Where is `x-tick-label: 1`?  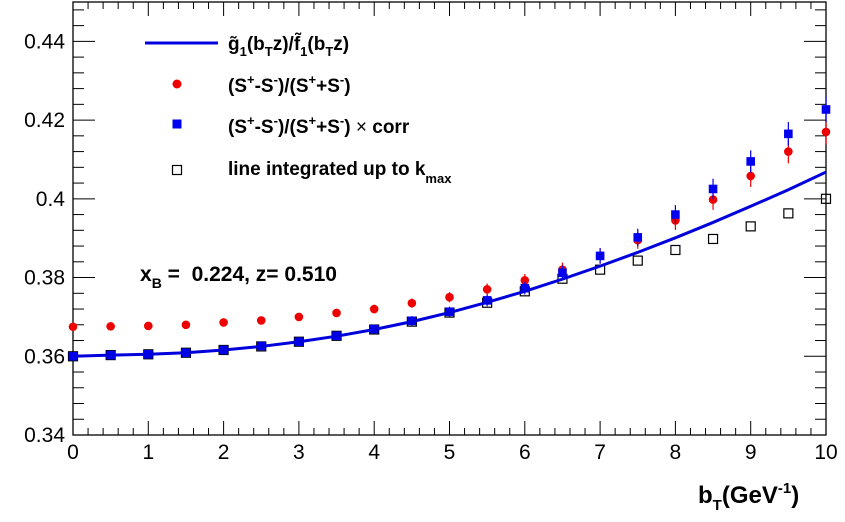 x-tick-label: 1 is located at coordinates (148, 452).